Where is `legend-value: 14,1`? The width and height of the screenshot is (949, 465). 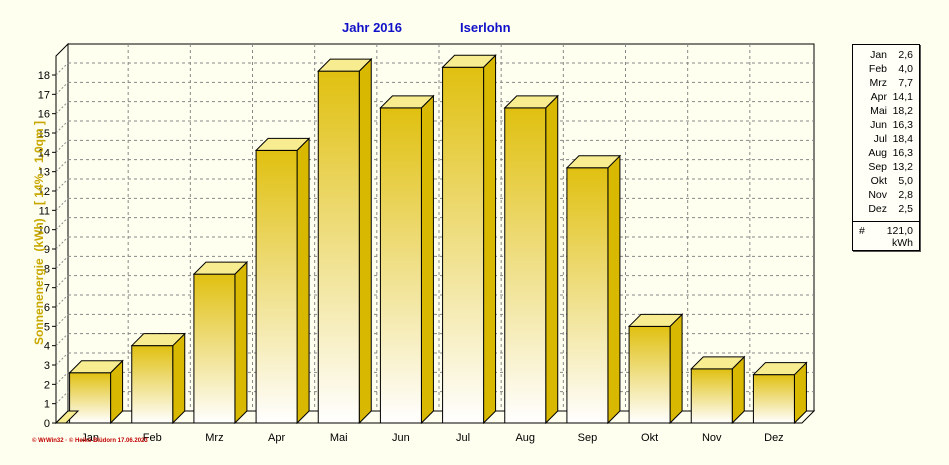
legend-value: 14,1 is located at coordinates (902, 97).